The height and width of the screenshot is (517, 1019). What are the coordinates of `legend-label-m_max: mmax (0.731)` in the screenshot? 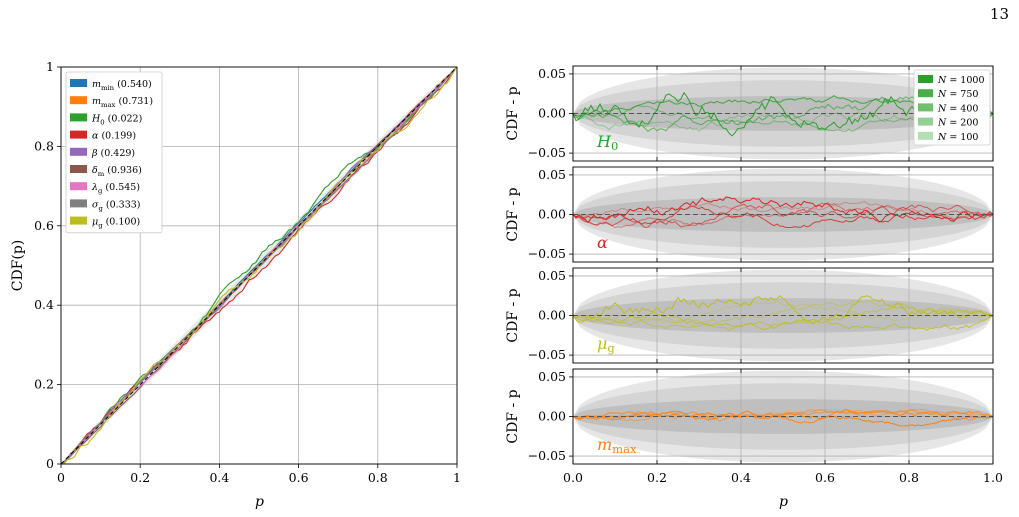 It's located at (122, 102).